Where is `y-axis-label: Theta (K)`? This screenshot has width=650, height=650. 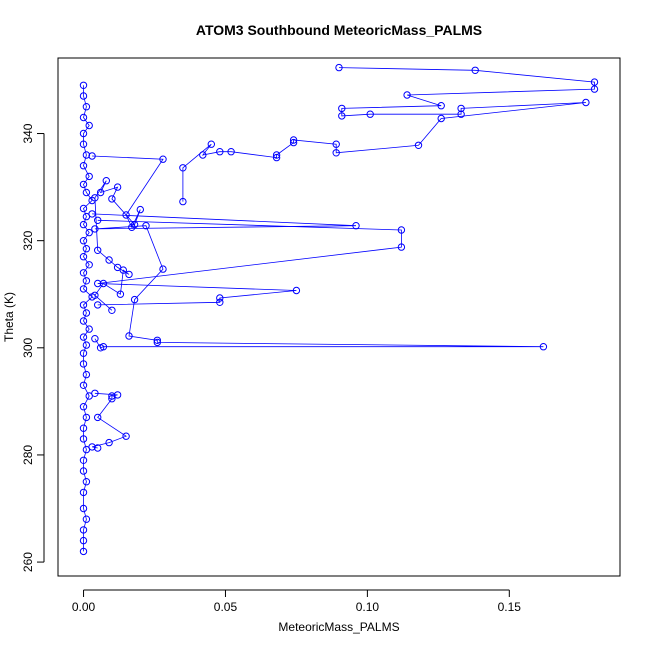 y-axis-label: Theta (K) is located at coordinates (9, 317).